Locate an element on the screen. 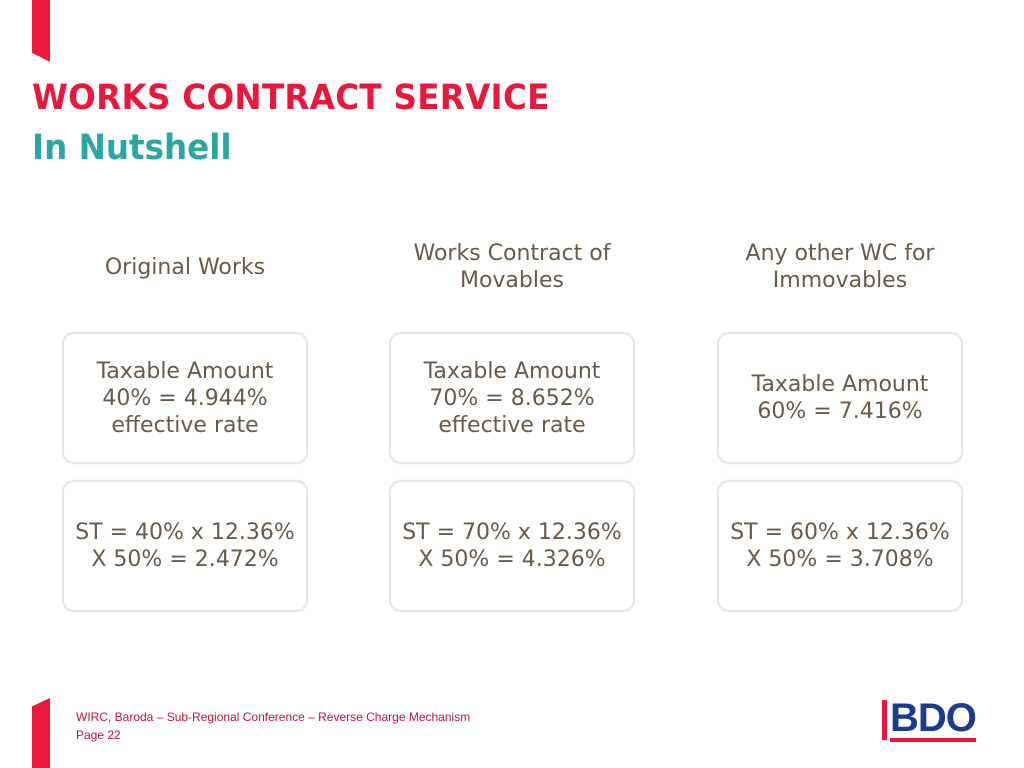 The image size is (1024, 768). footer-page-number: Page 22 is located at coordinates (98, 735).